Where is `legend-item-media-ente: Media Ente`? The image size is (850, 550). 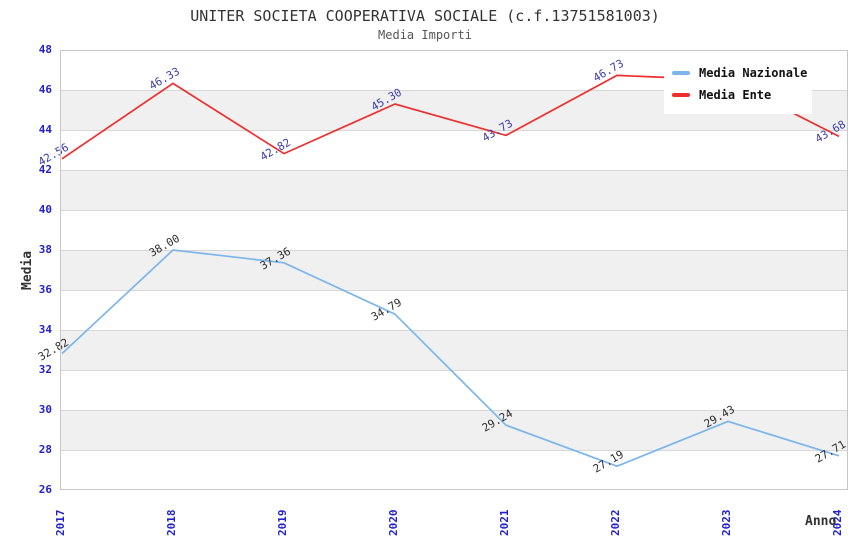
legend-item-media-ente: Media Ente is located at coordinates (738, 95).